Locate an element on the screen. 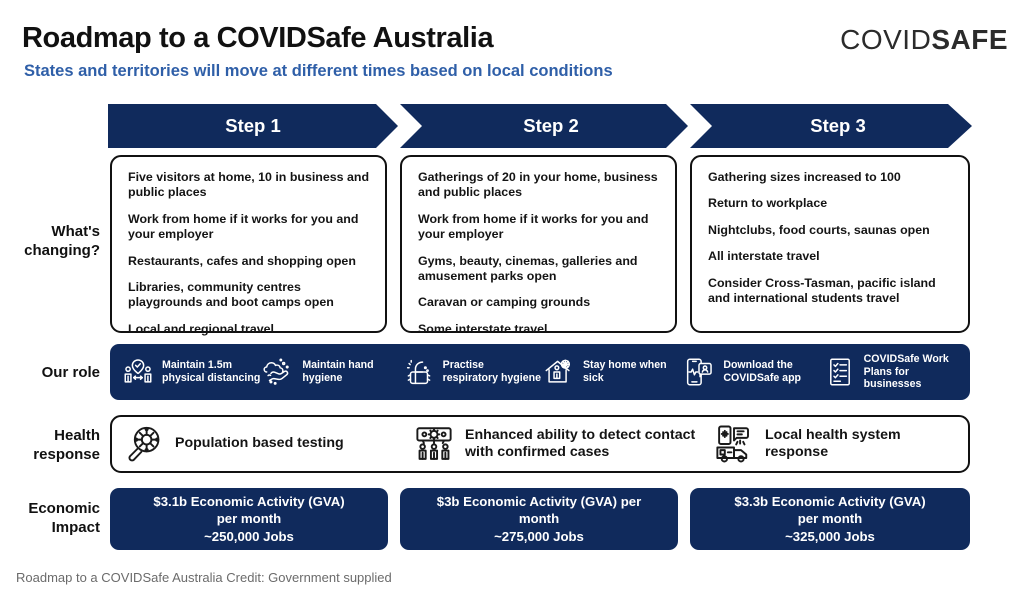  health-response-item-1: Population based testing is located at coordinates (267, 444).